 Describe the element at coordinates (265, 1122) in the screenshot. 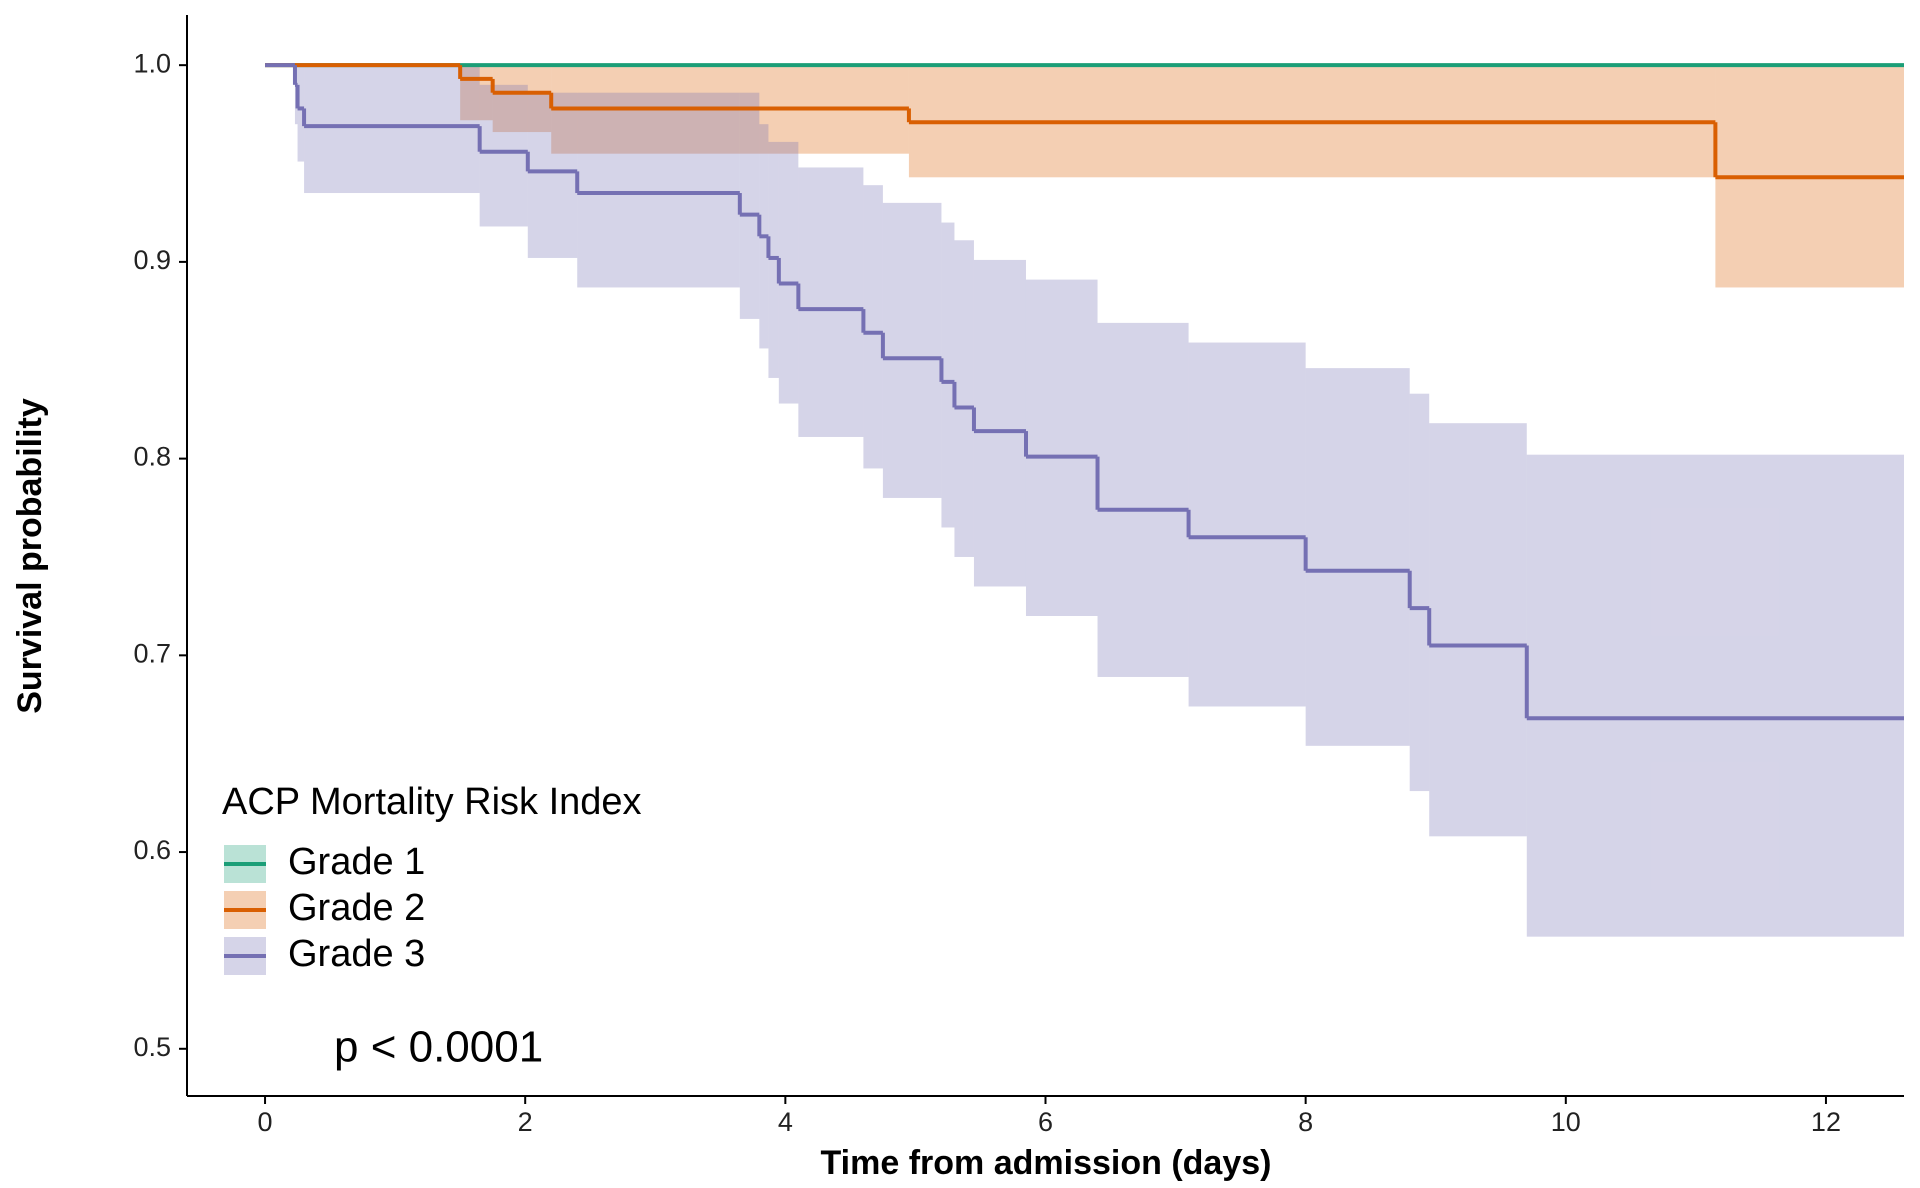

I see `x-tick-label: 0` at that location.